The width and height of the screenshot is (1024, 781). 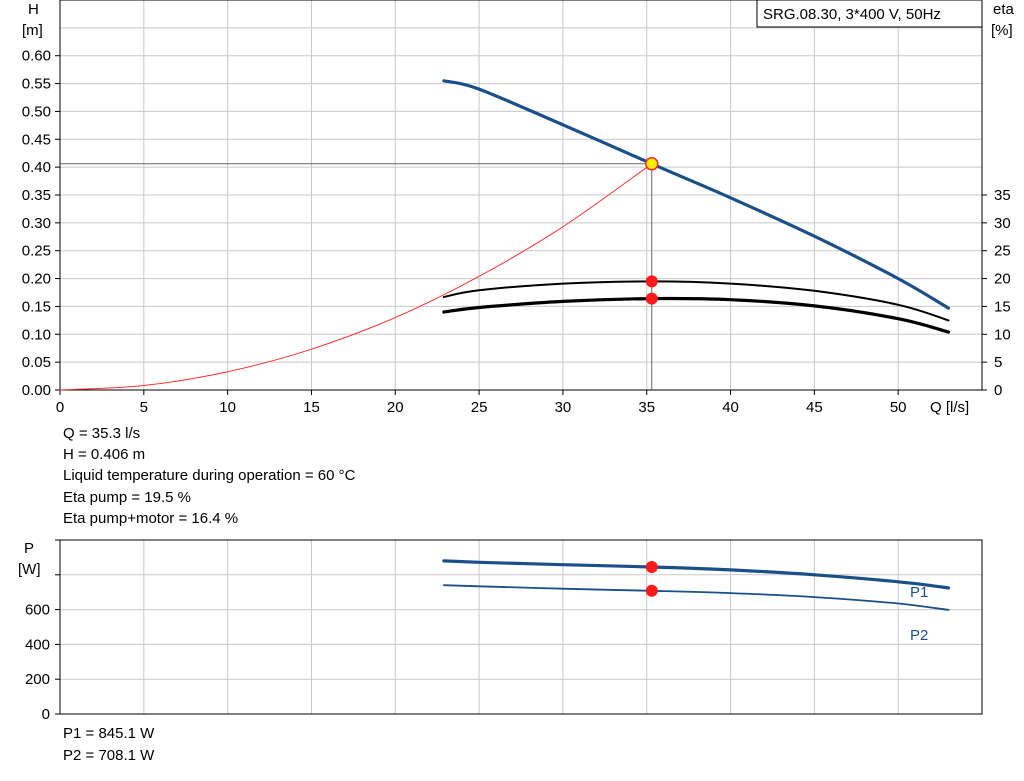 I want to click on eta-tick-label: 30, so click(x=1002, y=223).